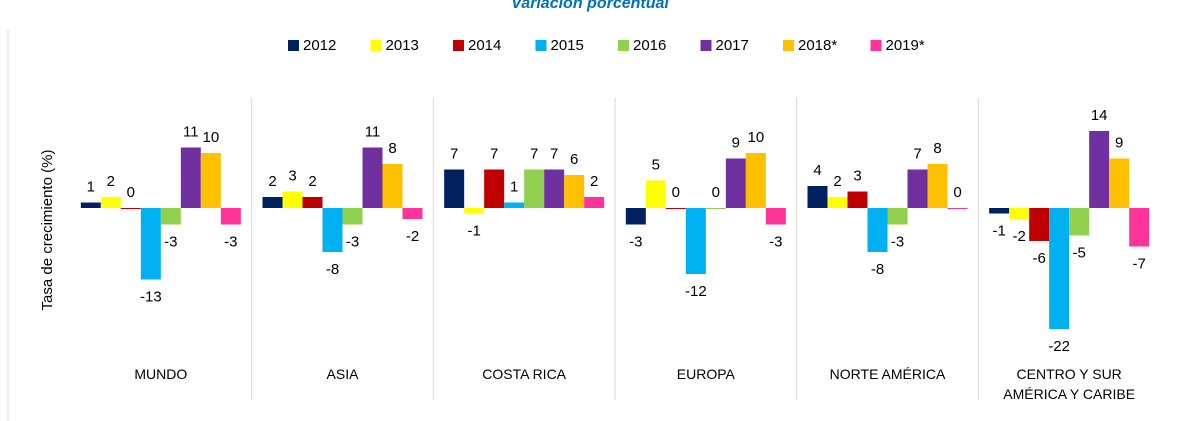  What do you see at coordinates (1138, 263) in the screenshot?
I see `value-label: -7` at bounding box center [1138, 263].